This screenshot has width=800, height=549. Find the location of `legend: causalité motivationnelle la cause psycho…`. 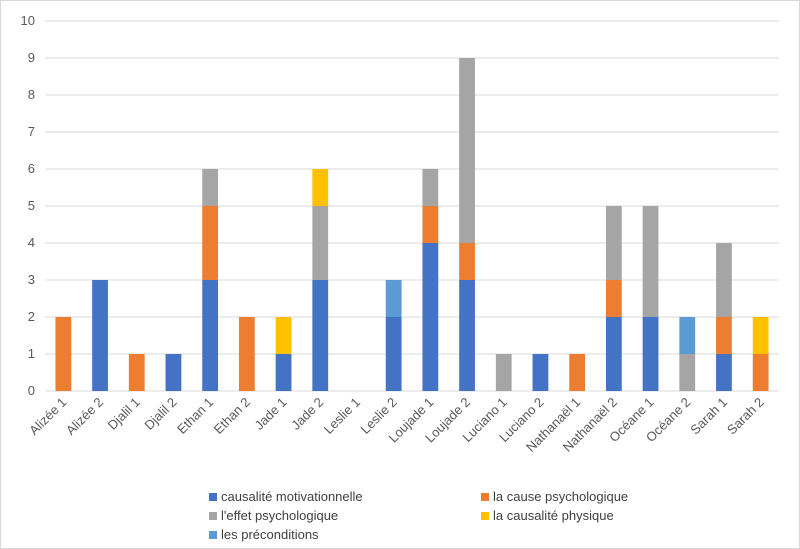

legend: causalité motivationnelle la cause psycho… is located at coordinates (418, 515).